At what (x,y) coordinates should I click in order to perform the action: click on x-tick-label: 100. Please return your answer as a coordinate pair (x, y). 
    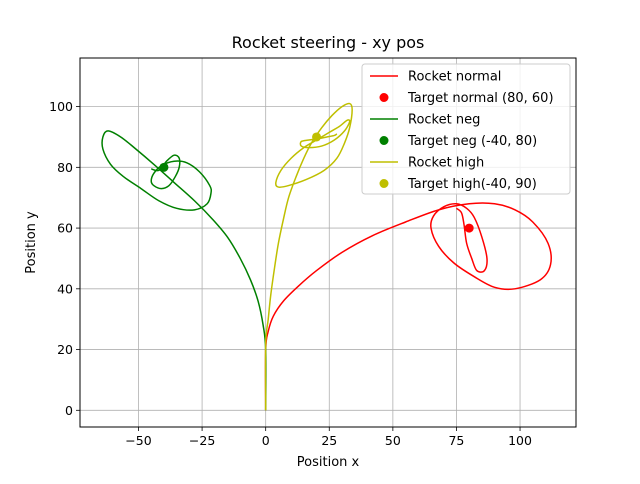
    Looking at the image, I should click on (520, 440).